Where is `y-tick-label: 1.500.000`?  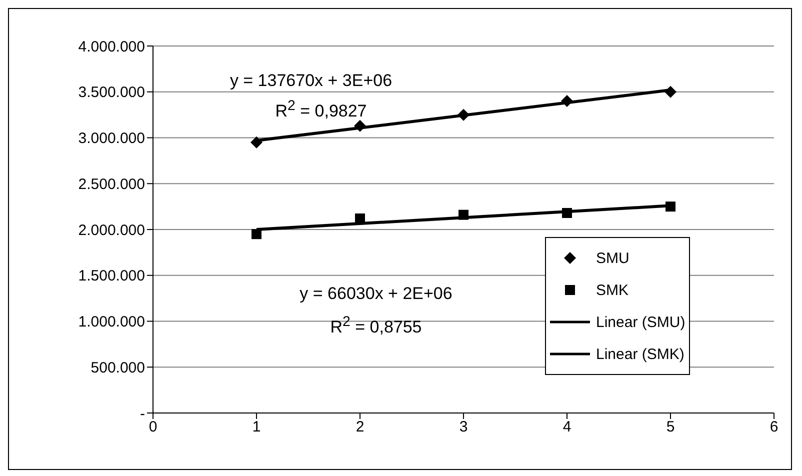 y-tick-label: 1.500.000 is located at coordinates (111, 276).